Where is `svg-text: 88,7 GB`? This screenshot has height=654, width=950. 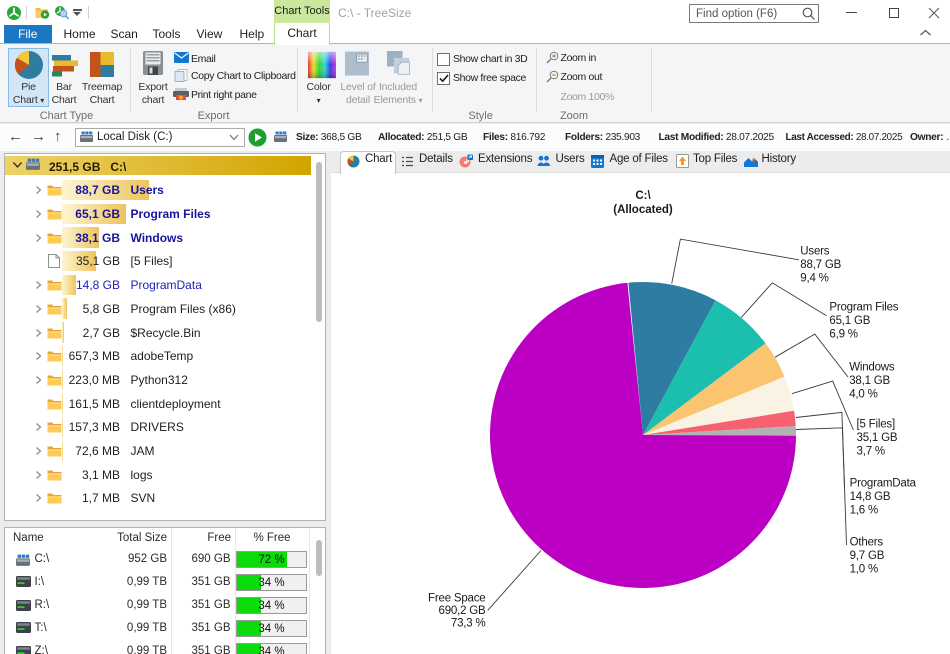 svg-text: 88,7 GB is located at coordinates (820, 265).